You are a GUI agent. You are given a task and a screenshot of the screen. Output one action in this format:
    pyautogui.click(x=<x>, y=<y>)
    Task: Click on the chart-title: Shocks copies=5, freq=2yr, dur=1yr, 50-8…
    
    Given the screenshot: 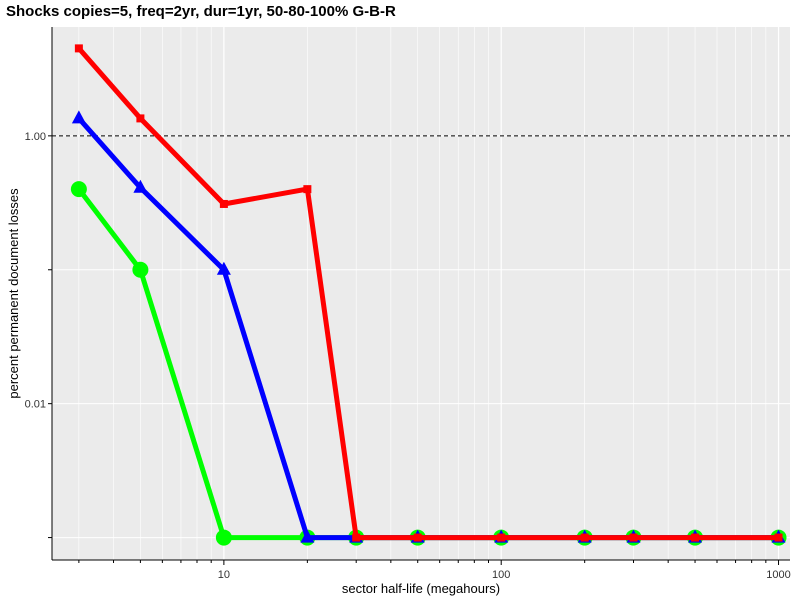 What is the action you would take?
    pyautogui.click(x=201, y=11)
    